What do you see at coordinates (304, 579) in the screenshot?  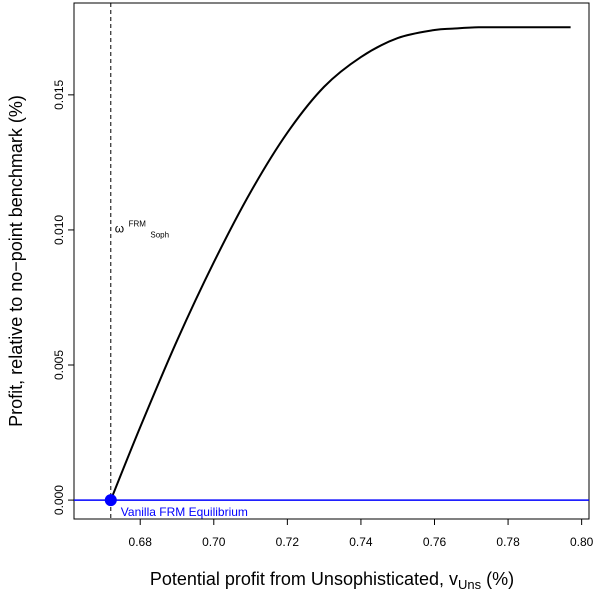 I see `x-axis-title-main: Potential profit from Unsophisticated, v` at bounding box center [304, 579].